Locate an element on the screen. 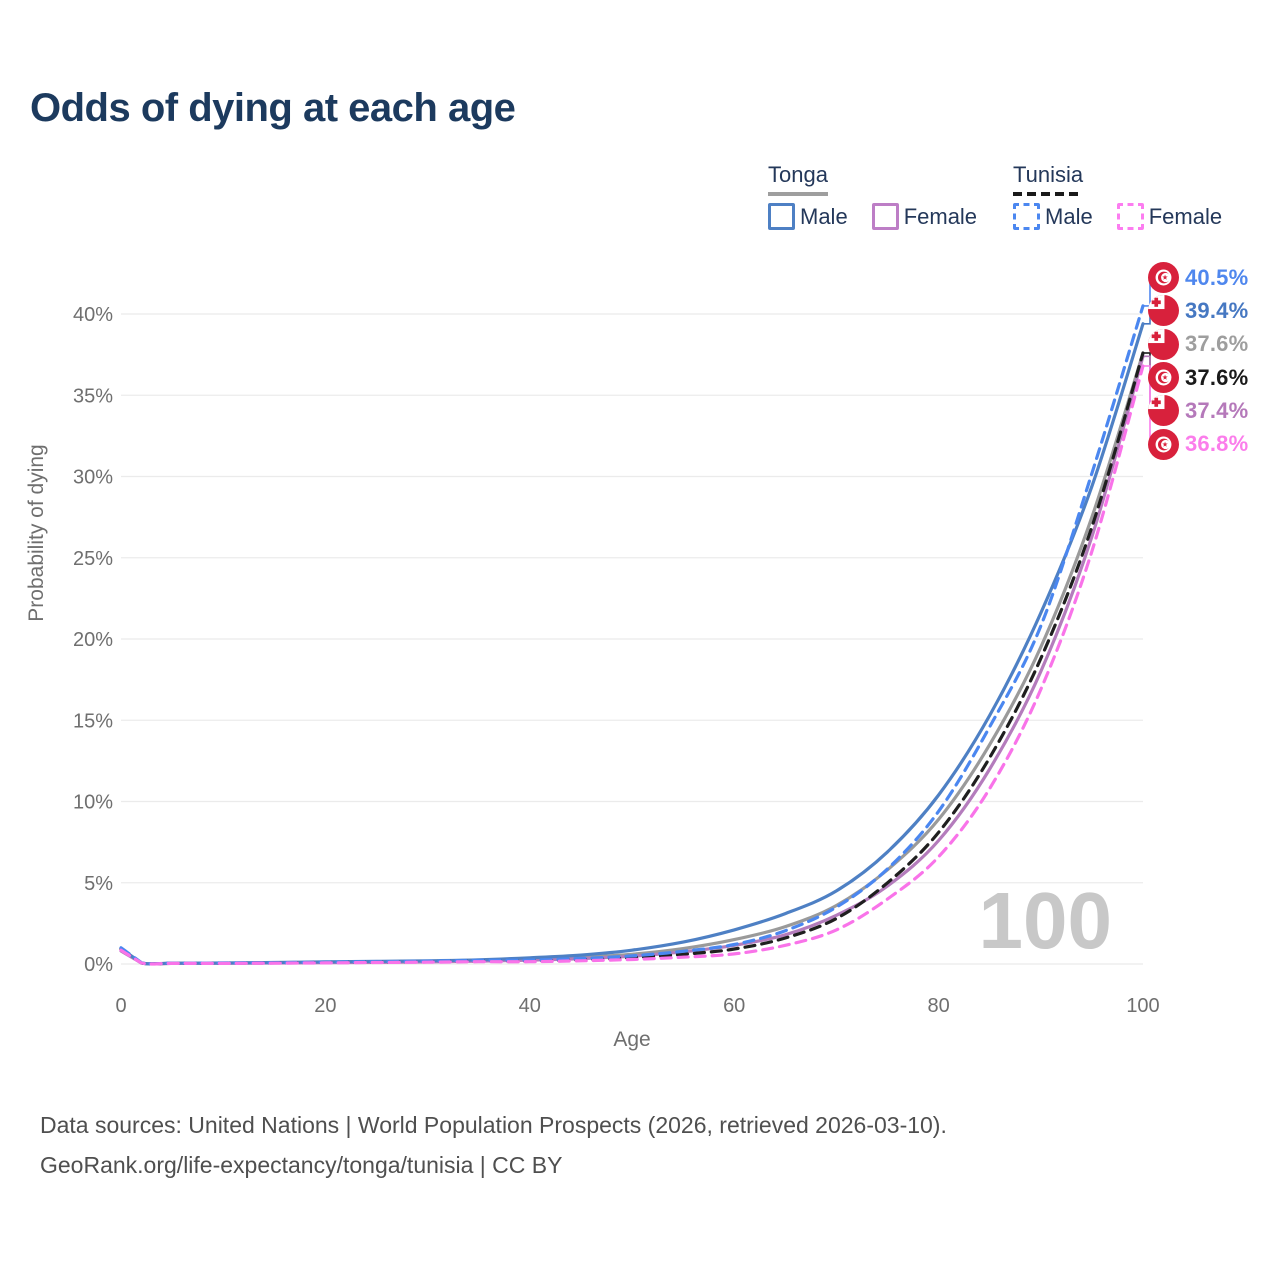 This screenshot has height=1280, width=1280. x-axis-tick-40: 40 is located at coordinates (530, 1006).